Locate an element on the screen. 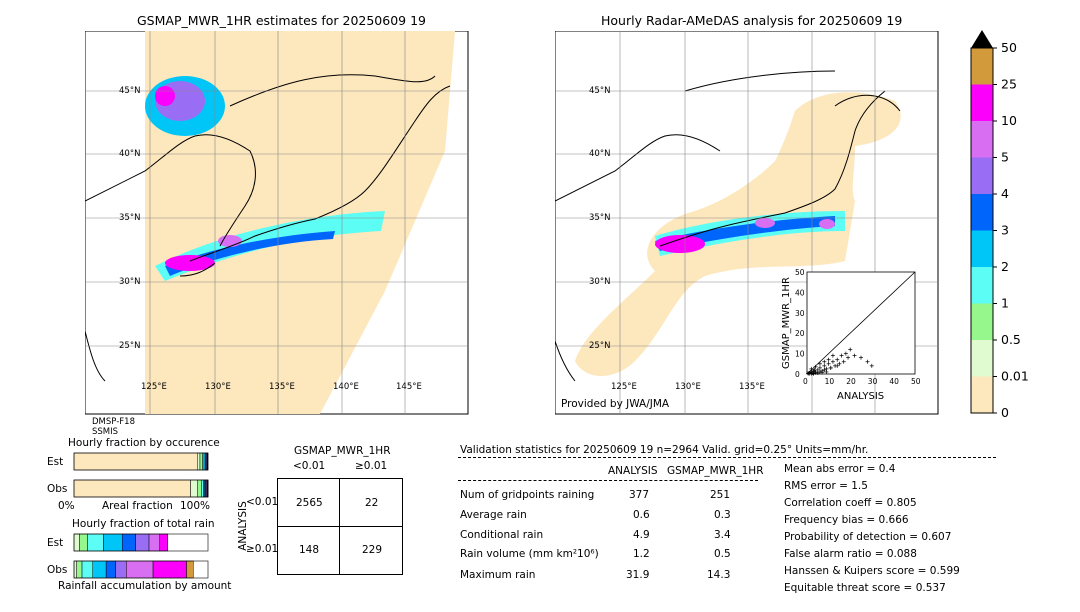 The image size is (1080, 612). stat-label: Conditional rain is located at coordinates (502, 535).